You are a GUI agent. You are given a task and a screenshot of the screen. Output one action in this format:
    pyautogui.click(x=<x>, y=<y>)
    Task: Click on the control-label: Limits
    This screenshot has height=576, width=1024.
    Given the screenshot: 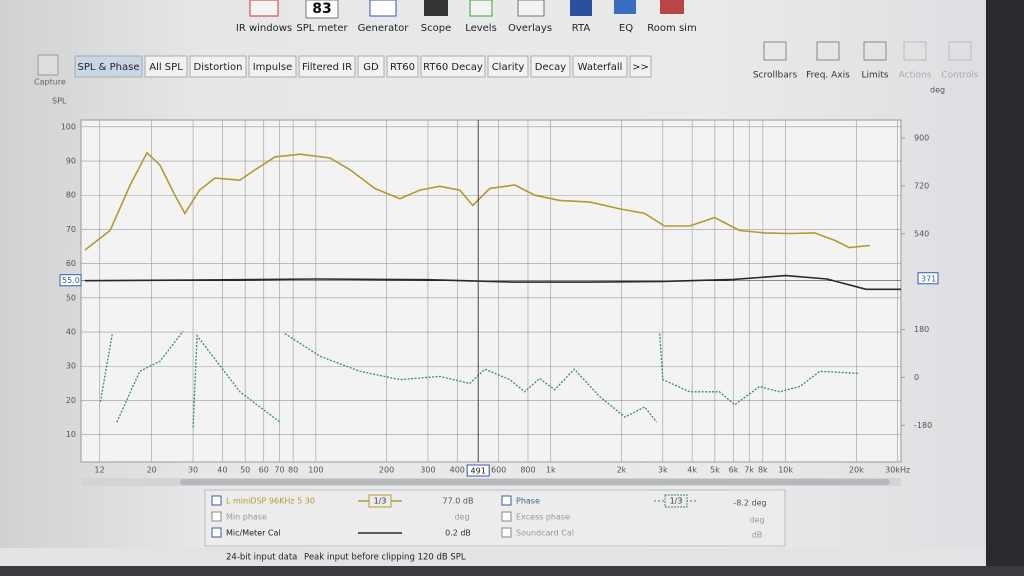 What is the action you would take?
    pyautogui.click(x=875, y=76)
    